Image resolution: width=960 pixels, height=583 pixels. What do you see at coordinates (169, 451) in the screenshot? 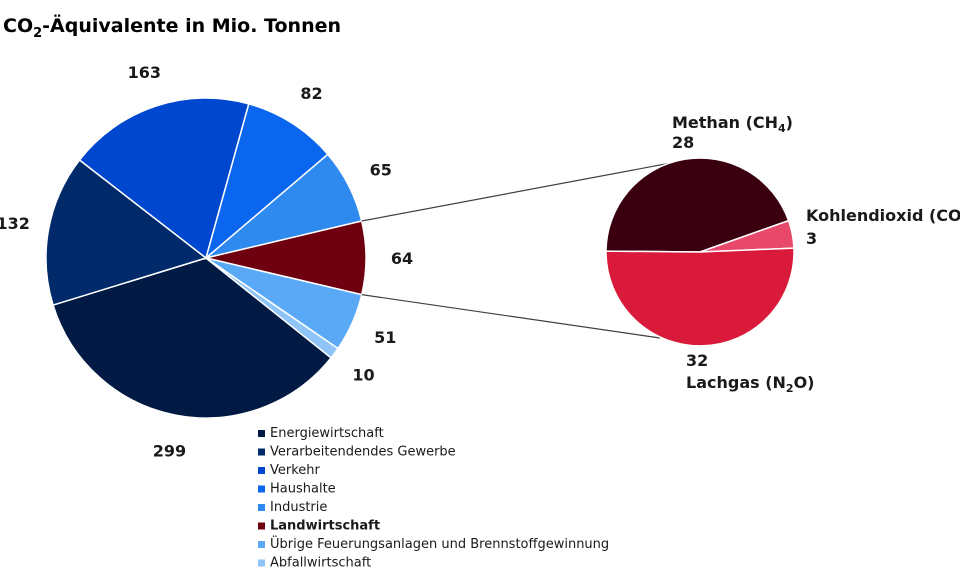
I see `data-label-1: 299` at bounding box center [169, 451].